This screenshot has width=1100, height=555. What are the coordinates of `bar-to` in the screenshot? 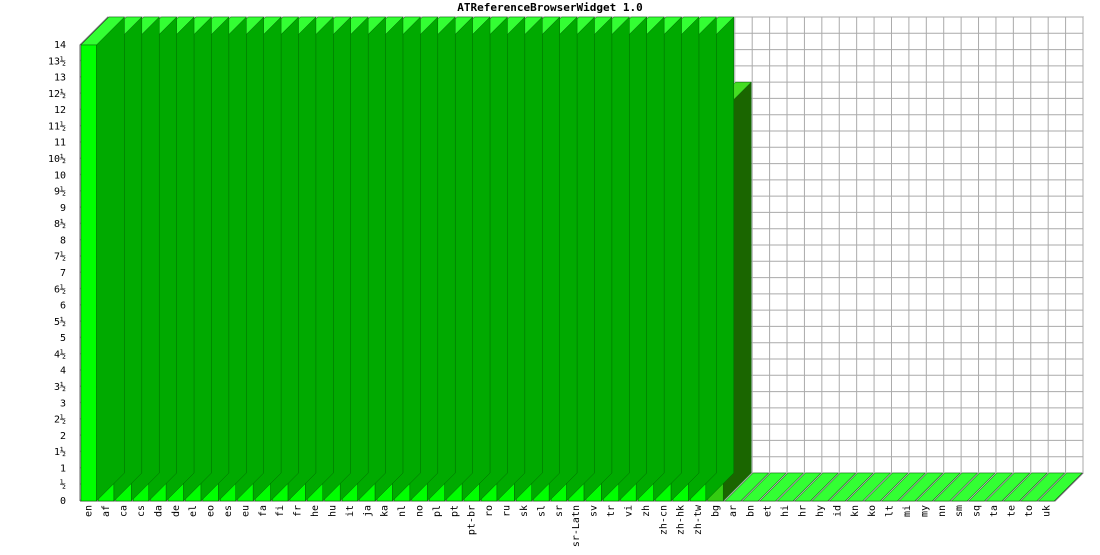 It's located at (1043, 487).